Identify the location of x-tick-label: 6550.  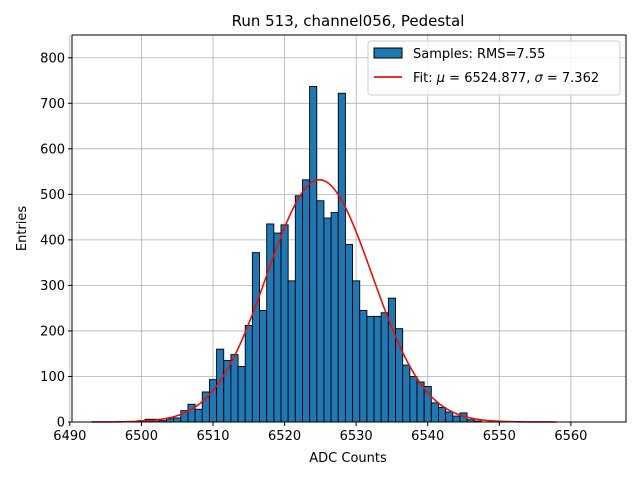
(499, 436).